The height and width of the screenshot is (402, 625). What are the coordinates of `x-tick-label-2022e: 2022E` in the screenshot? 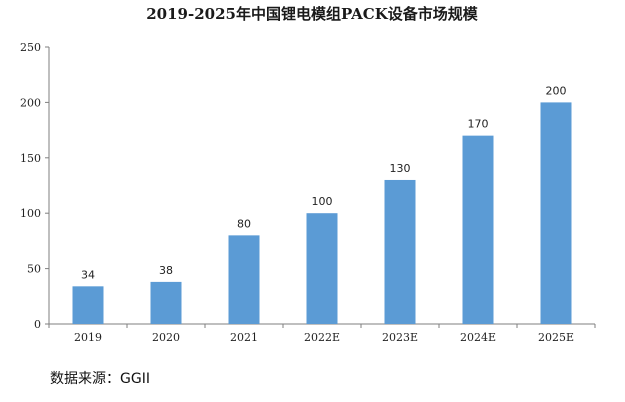 It's located at (322, 337).